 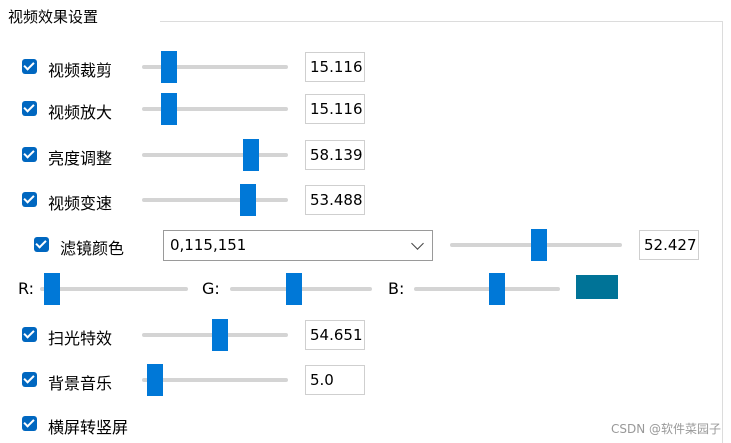 I want to click on text-box: 5.0, so click(x=335, y=380).